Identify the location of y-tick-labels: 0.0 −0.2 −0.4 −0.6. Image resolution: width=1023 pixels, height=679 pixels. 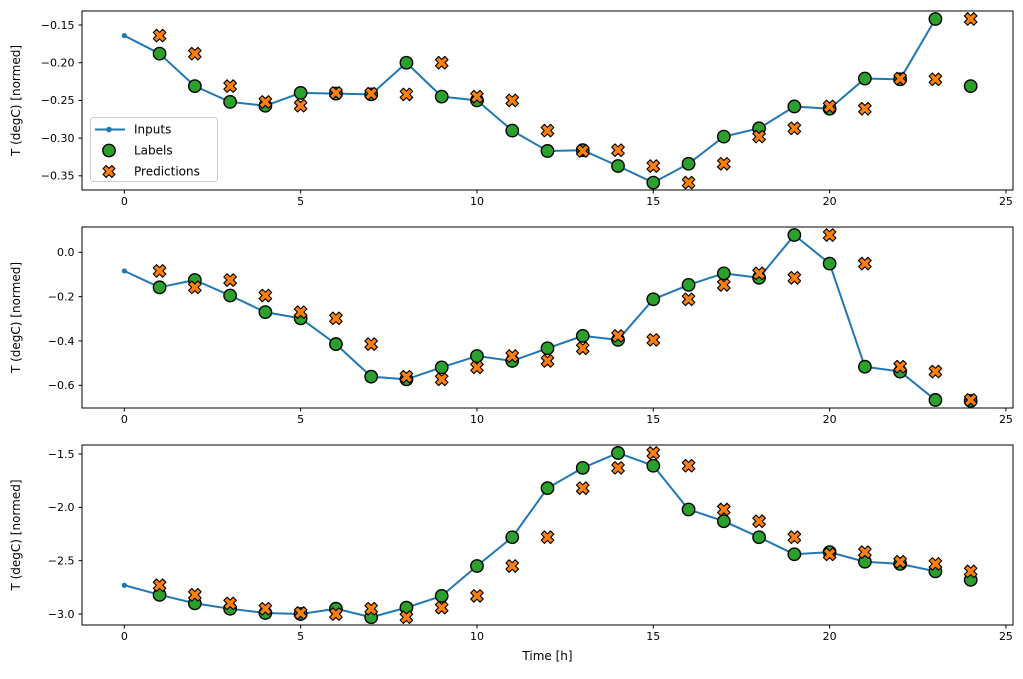
(65, 319).